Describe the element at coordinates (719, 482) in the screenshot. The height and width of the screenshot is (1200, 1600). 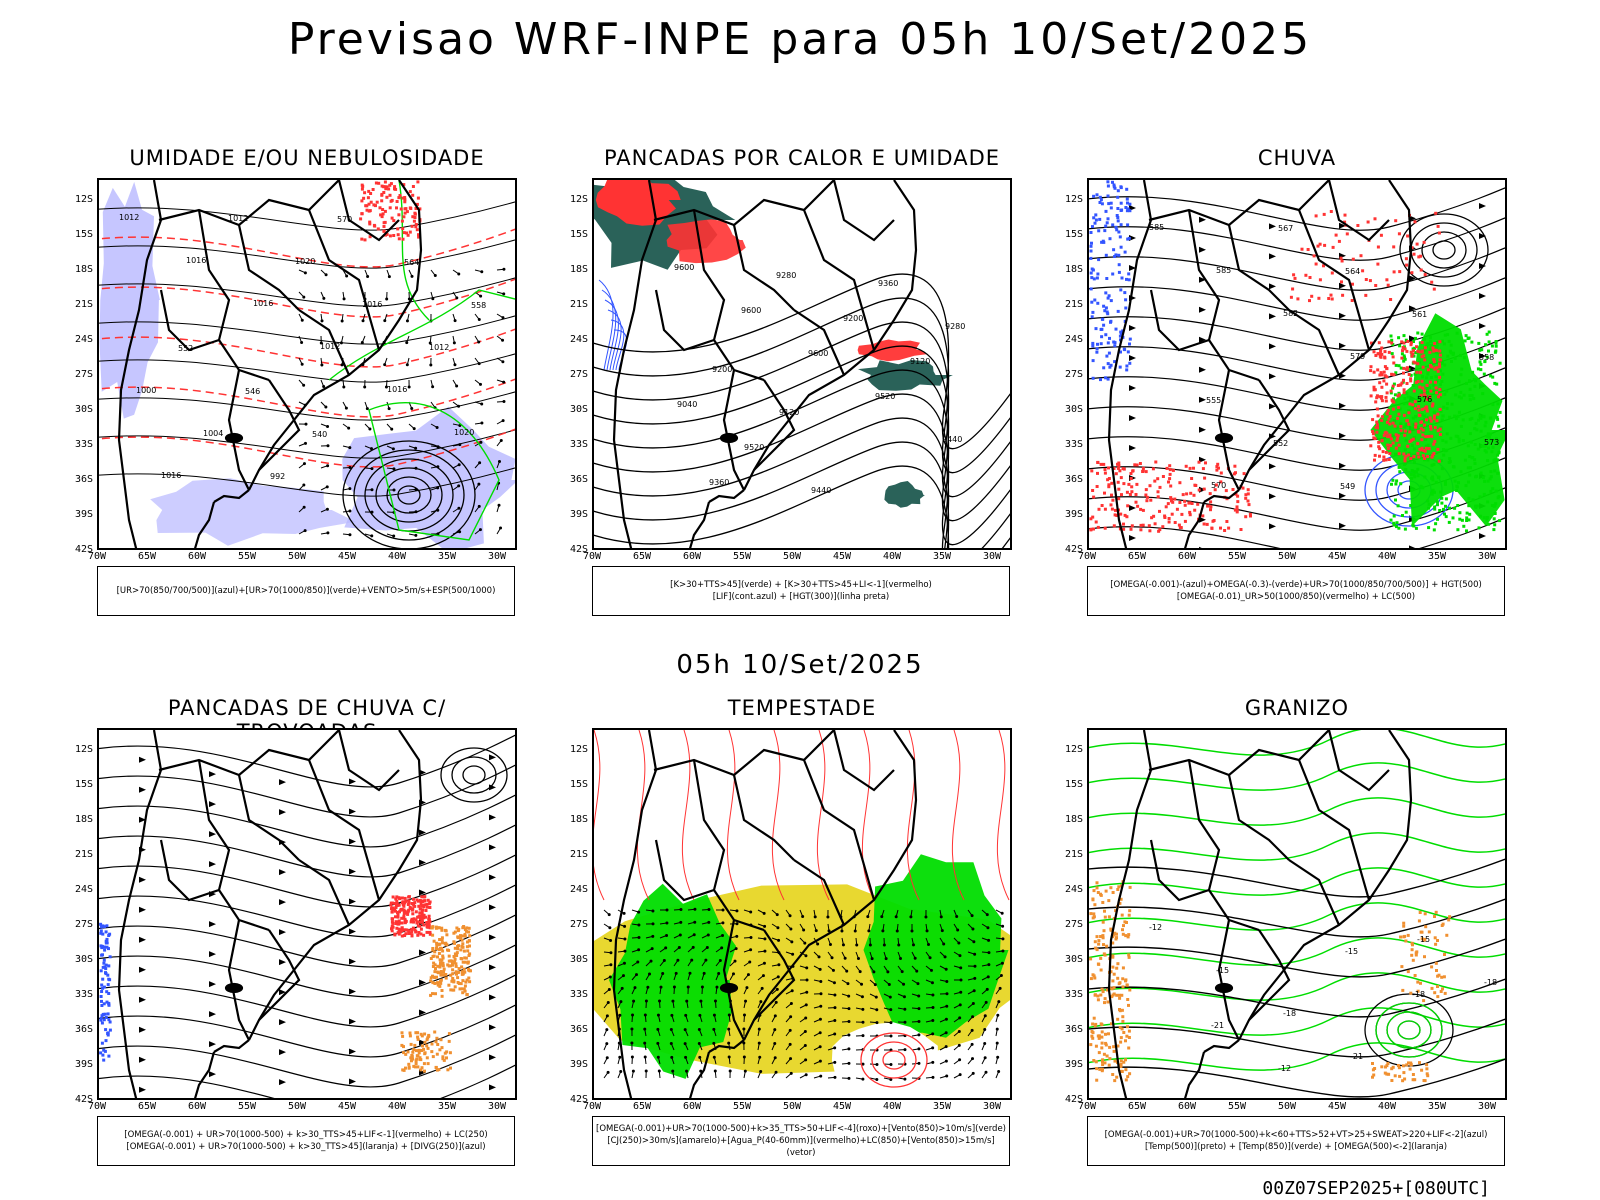
I see `contour-label: 9360` at that location.